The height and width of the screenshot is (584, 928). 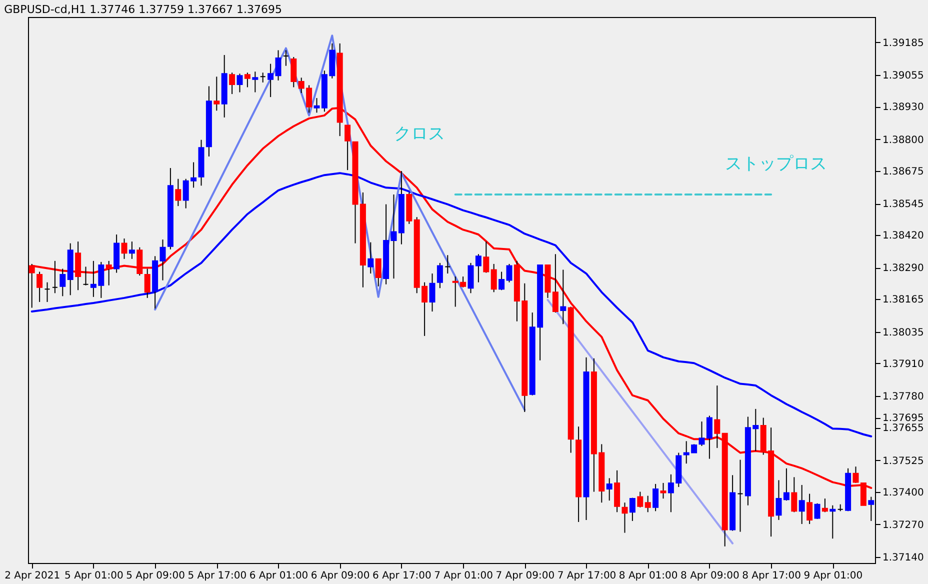 What do you see at coordinates (903, 204) in the screenshot?
I see `y-tick-label: 1.38545` at bounding box center [903, 204].